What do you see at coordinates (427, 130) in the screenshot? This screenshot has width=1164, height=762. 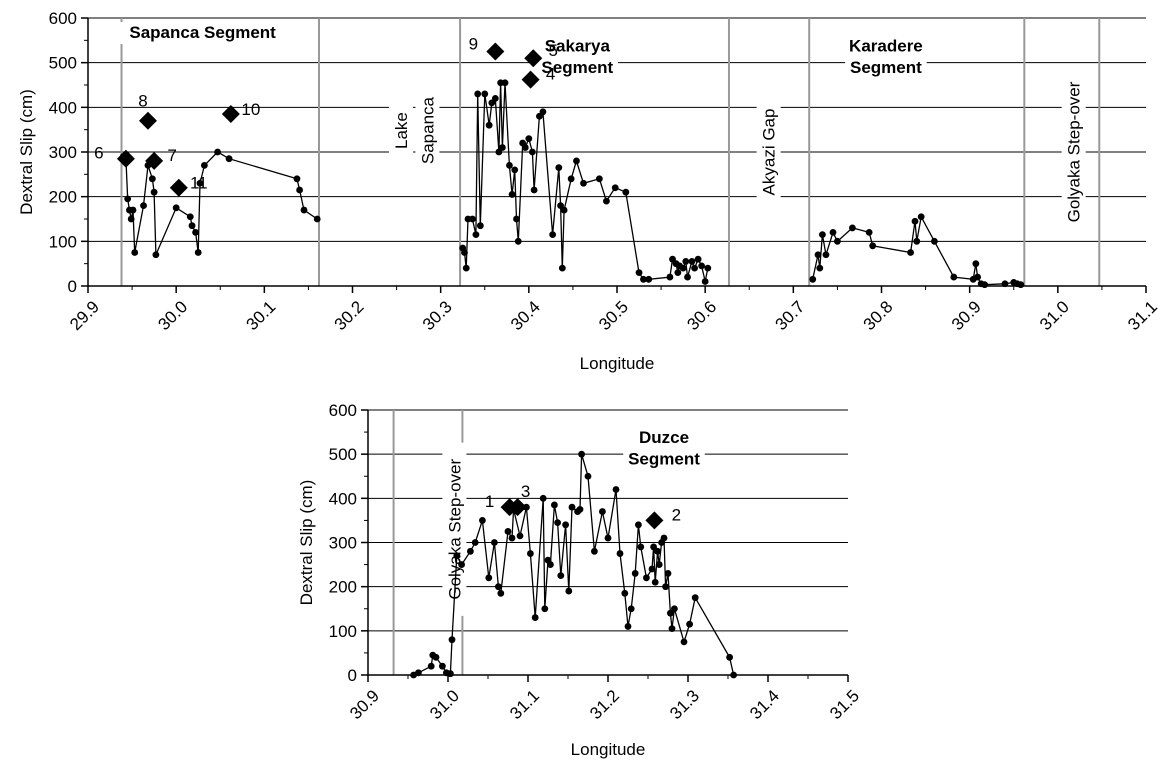 I see `vertical-label: Sapanca` at bounding box center [427, 130].